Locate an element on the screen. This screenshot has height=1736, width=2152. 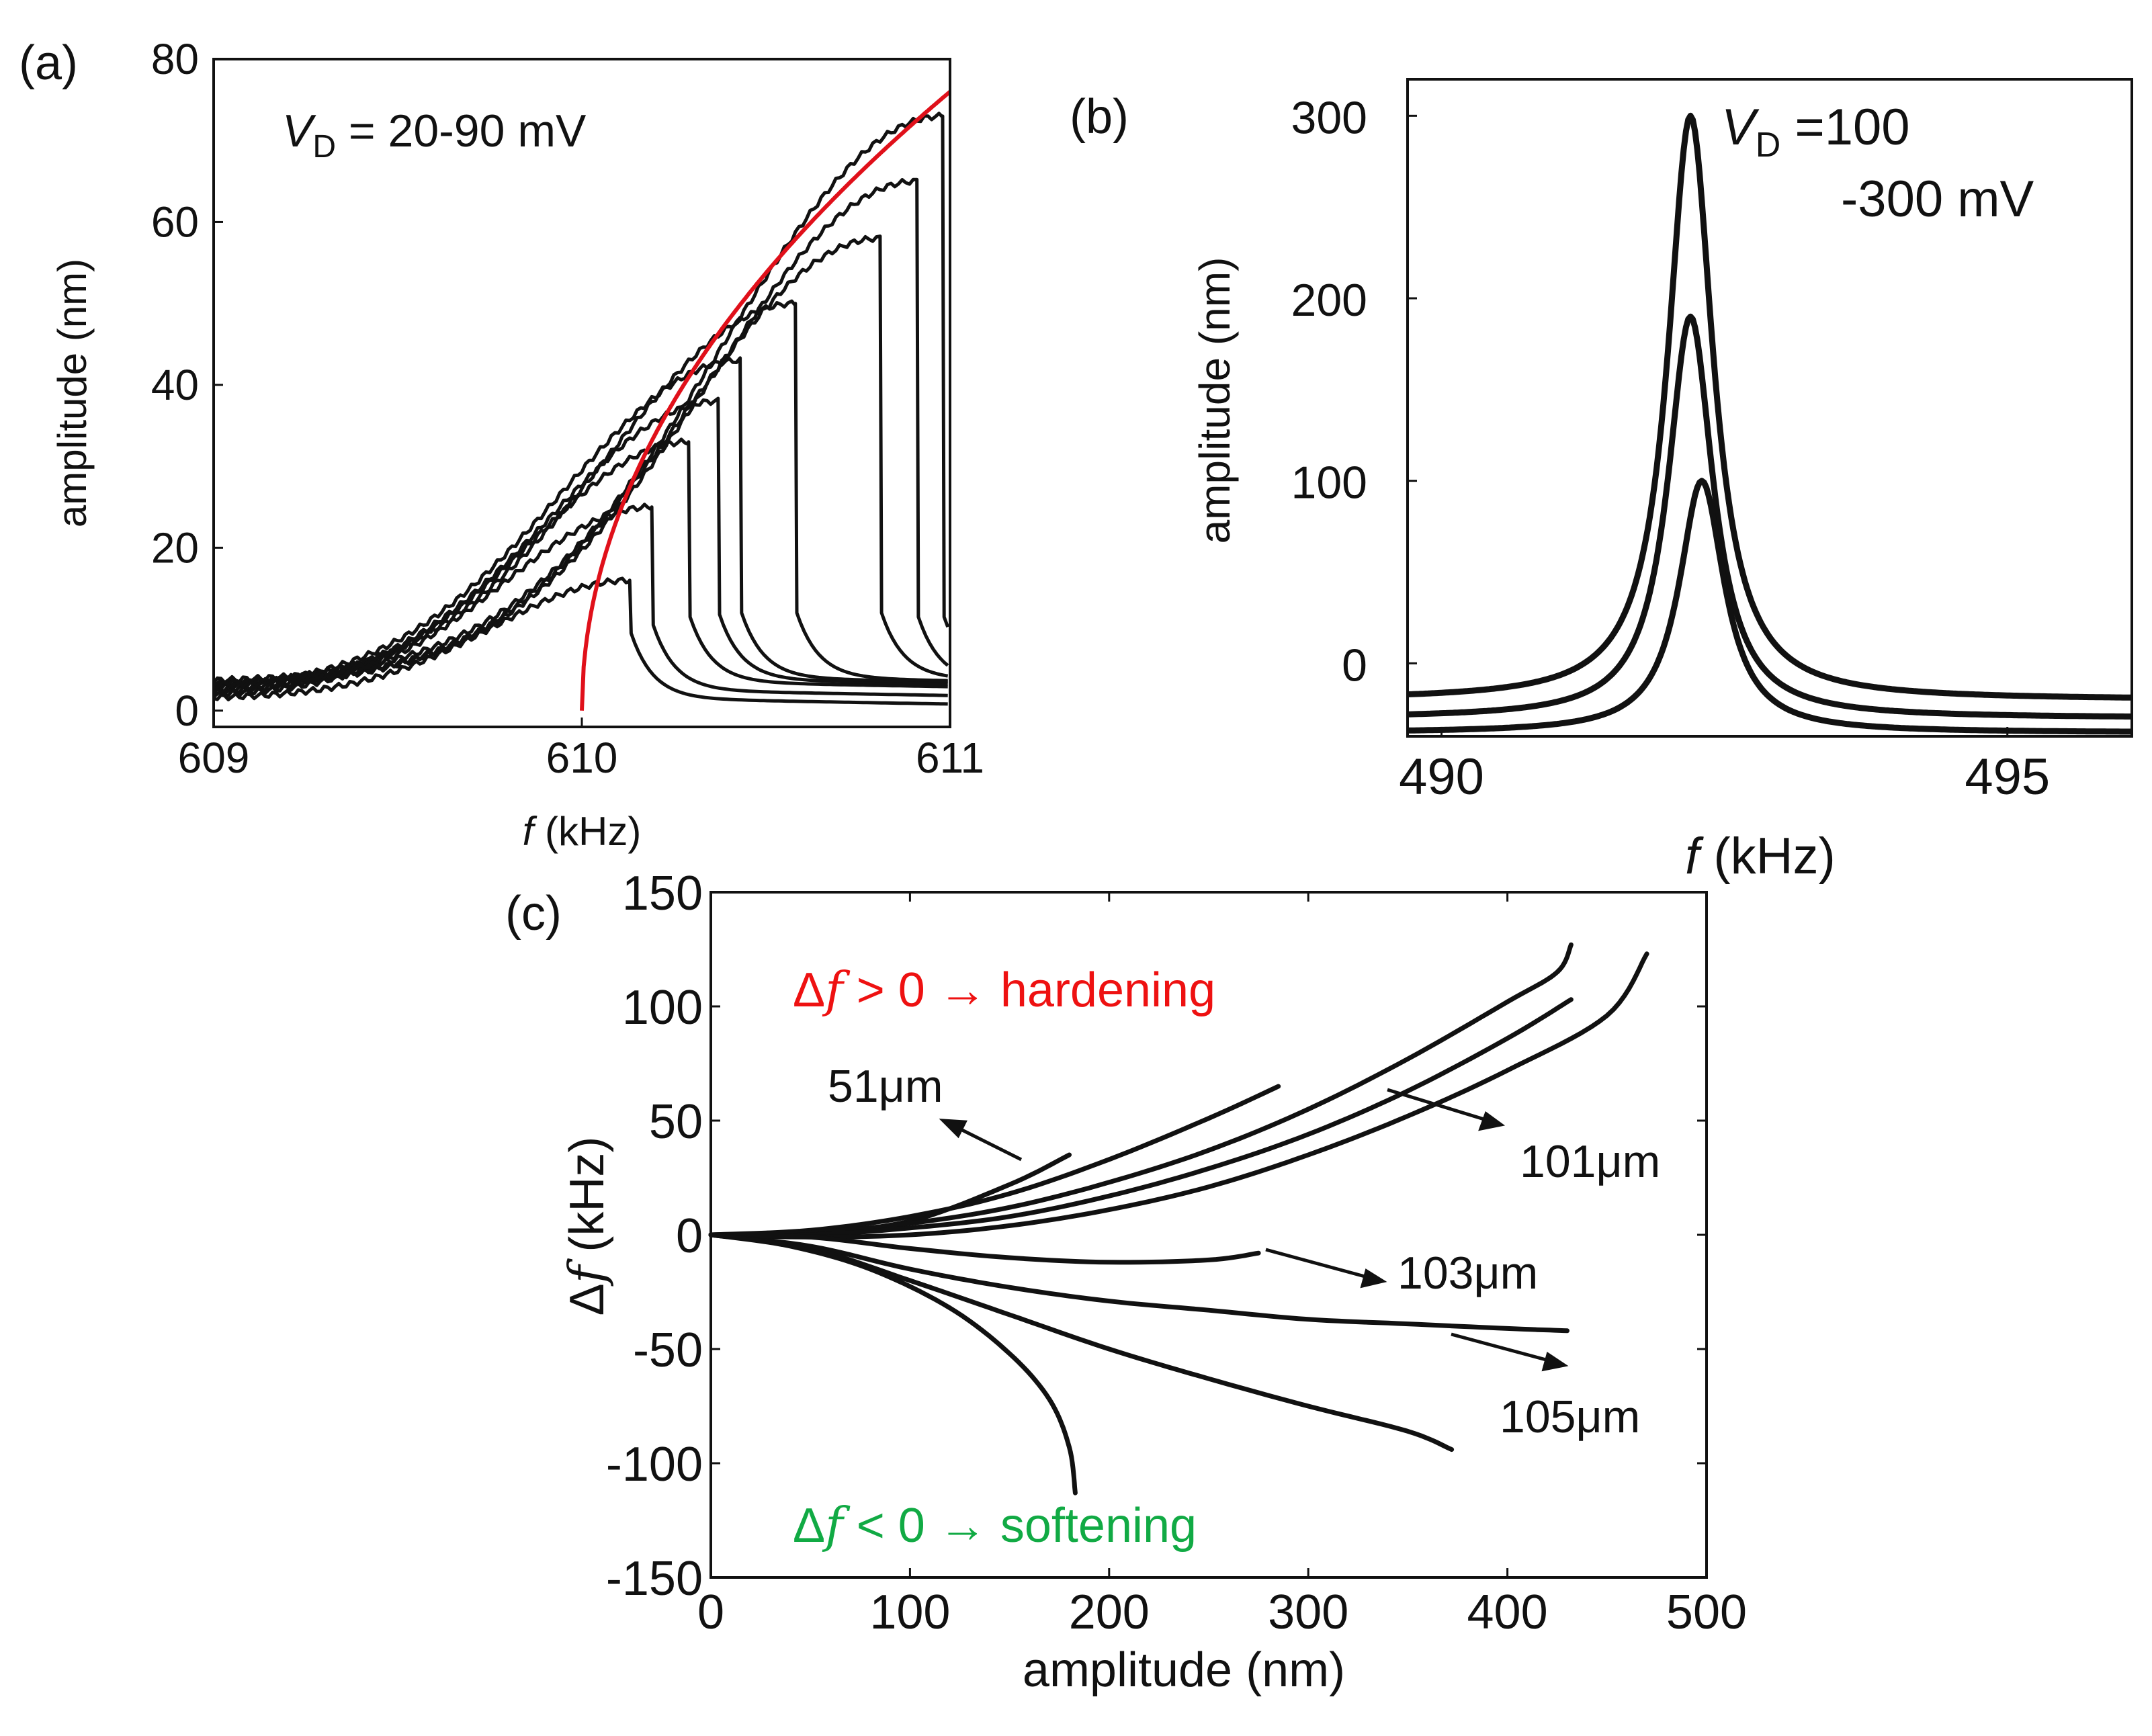
panel-c-ylabel: Δf (kHz) is located at coordinates (587, 1226).